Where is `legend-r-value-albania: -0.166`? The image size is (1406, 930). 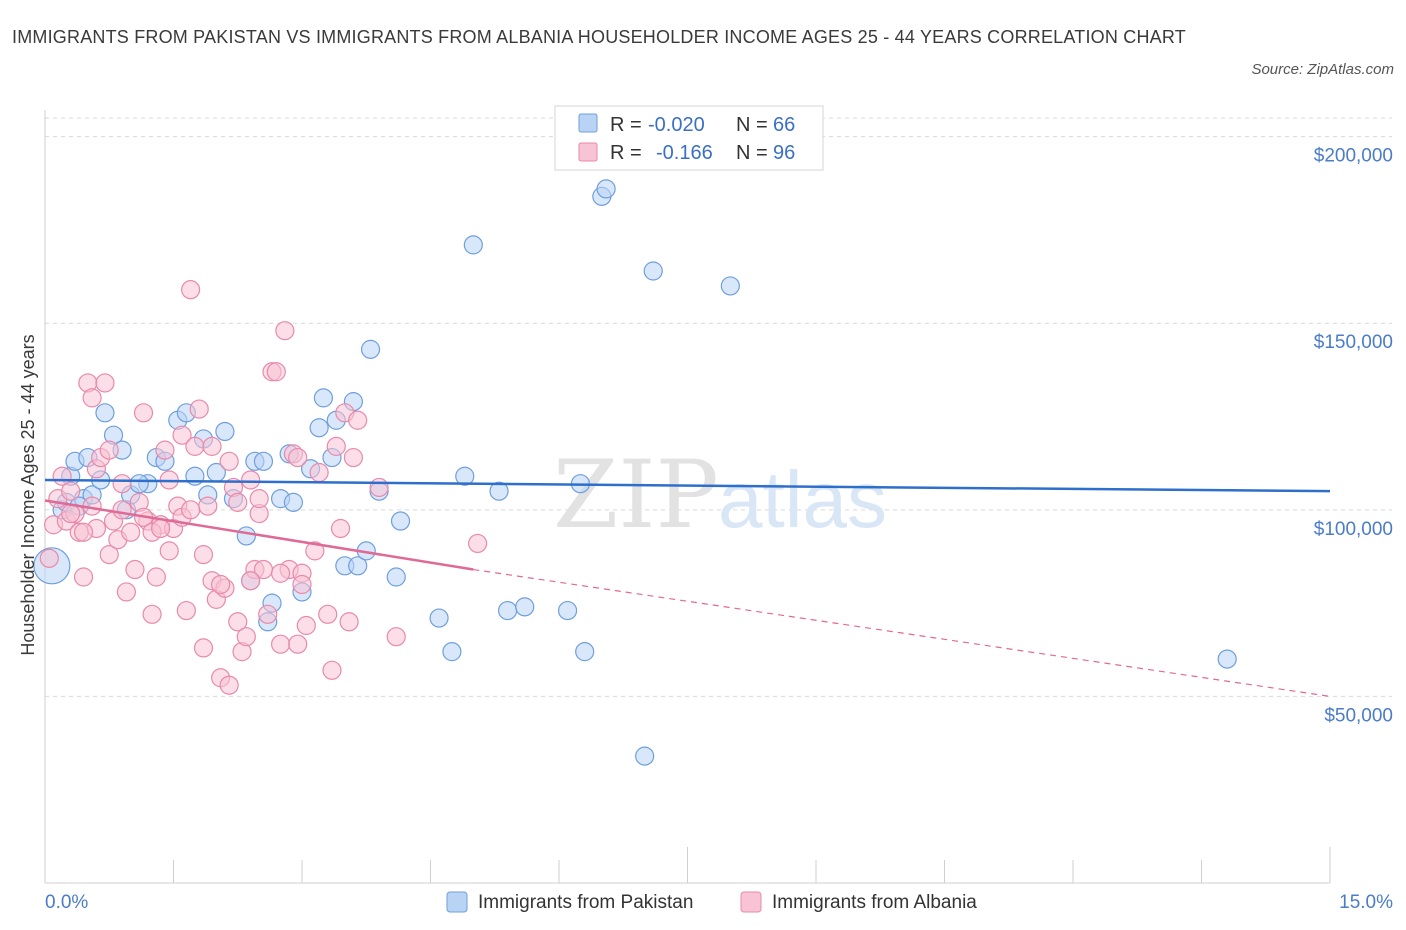 legend-r-value-albania: -0.166 is located at coordinates (684, 153).